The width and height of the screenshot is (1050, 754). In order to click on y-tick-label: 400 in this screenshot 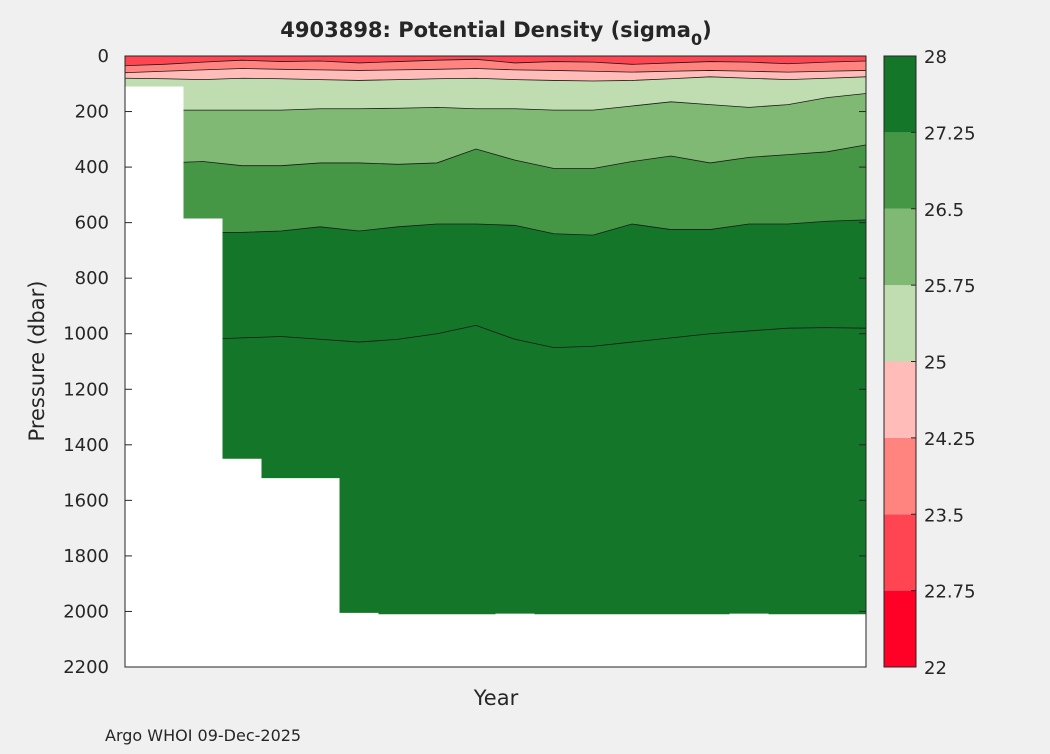, I will do `click(92, 167)`.